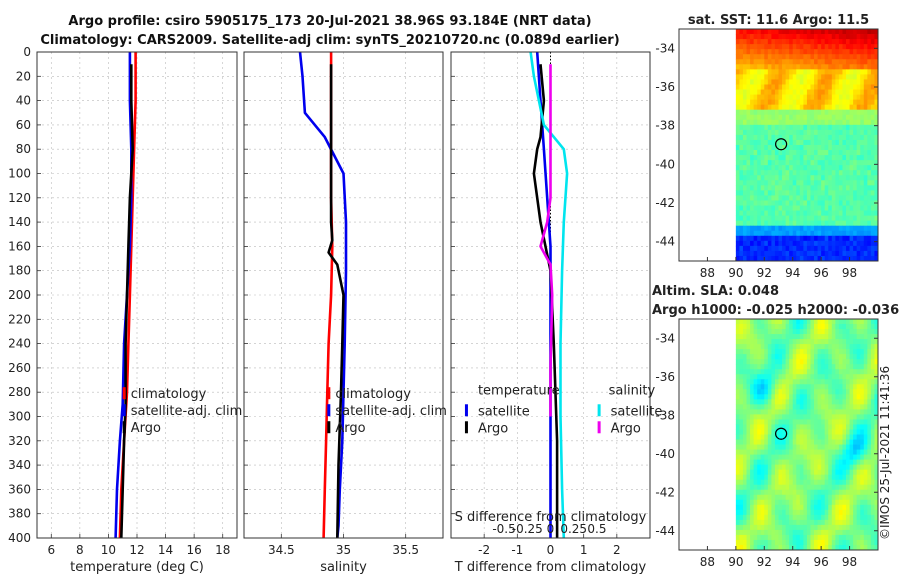 The width and height of the screenshot is (900, 580). Describe the element at coordinates (19, 198) in the screenshot. I see `y-tick-label: 120` at that location.